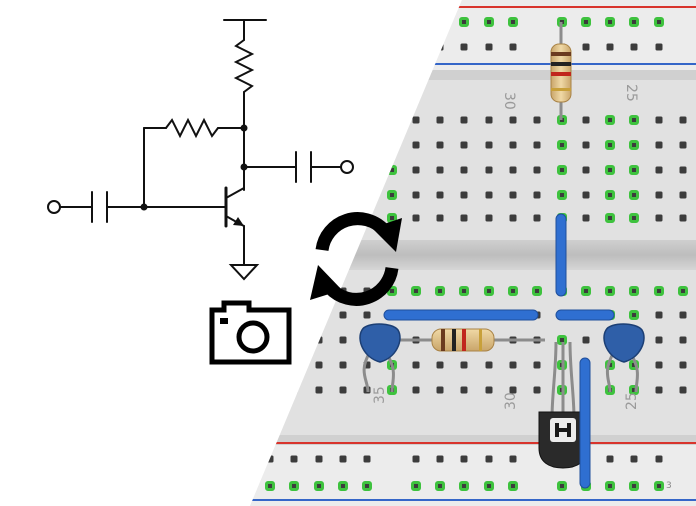 Image resolution: width=696 pixels, height=506 pixels. I want to click on rail-groove-bottom, so click(473, 440).